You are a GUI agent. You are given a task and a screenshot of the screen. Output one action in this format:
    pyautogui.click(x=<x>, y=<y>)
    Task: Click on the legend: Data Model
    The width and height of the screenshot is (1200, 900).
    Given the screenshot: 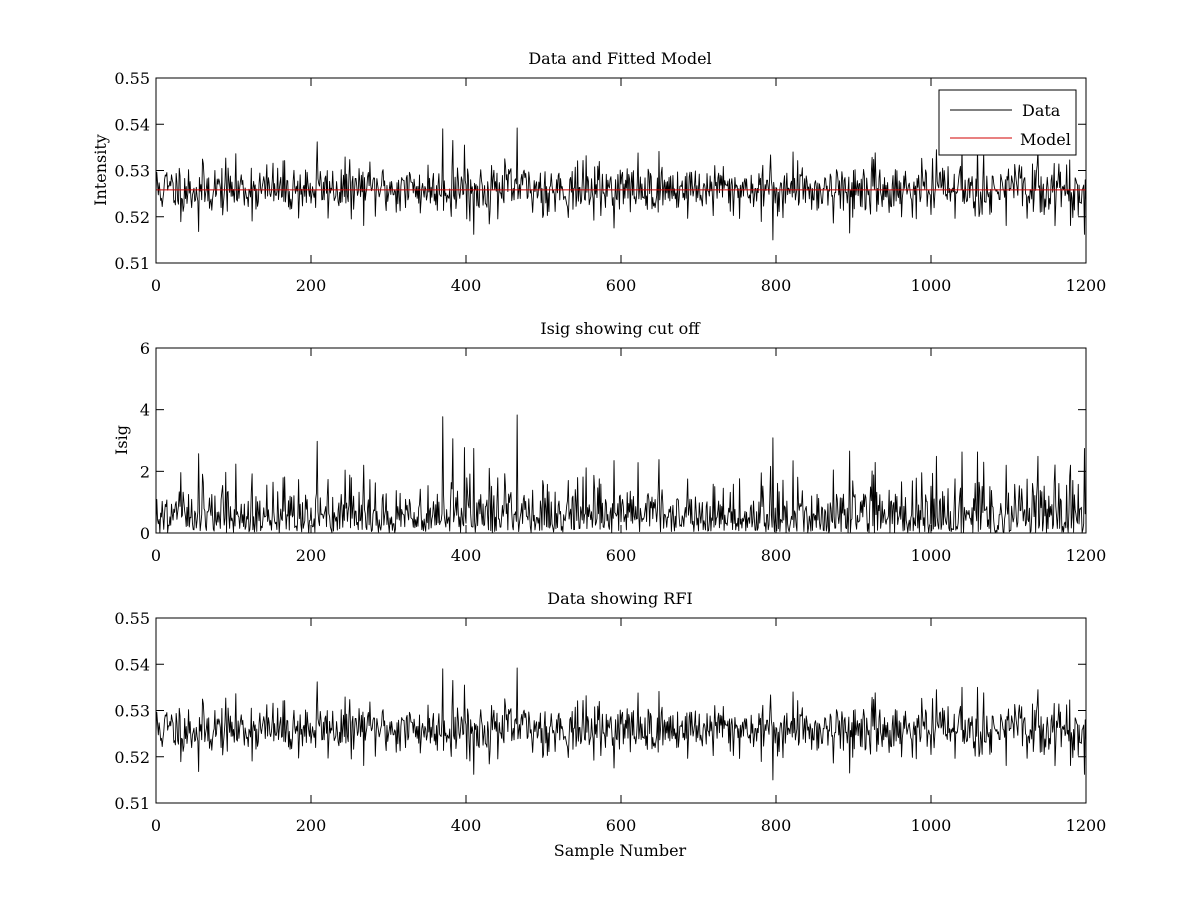 What is the action you would take?
    pyautogui.click(x=1007, y=122)
    